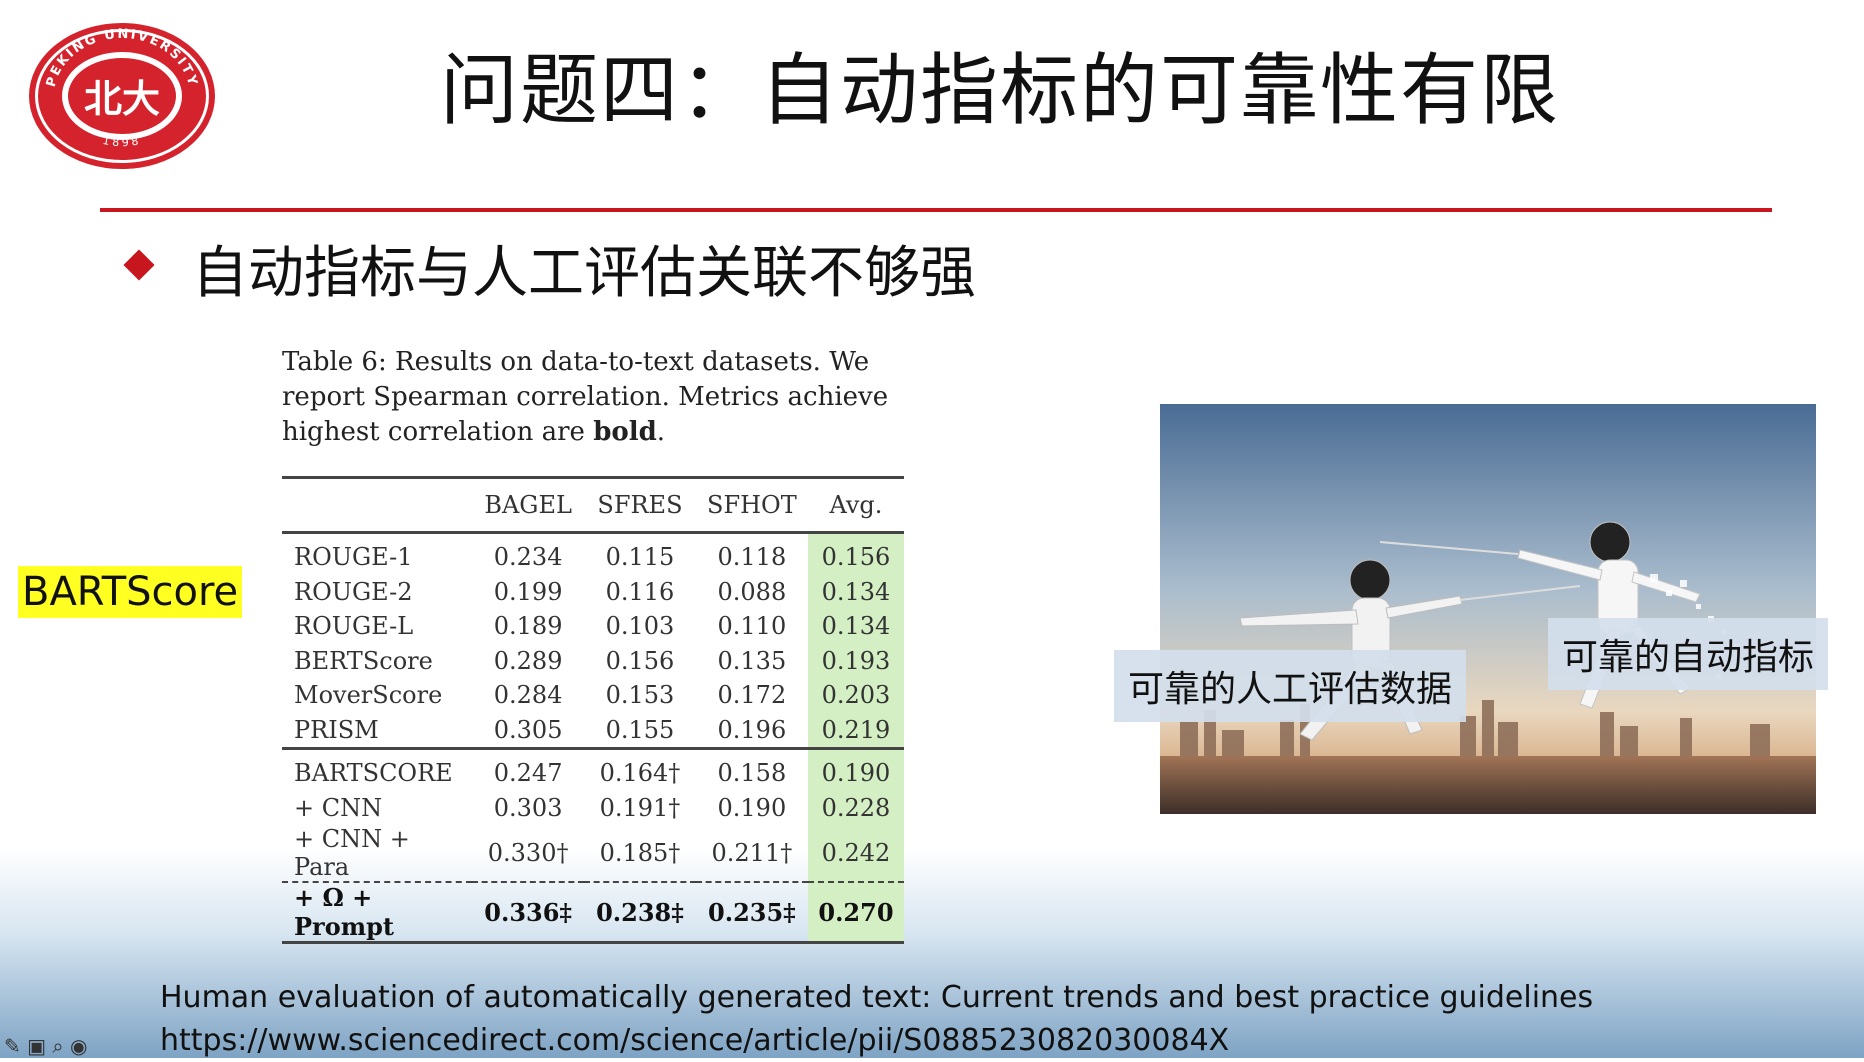 The height and width of the screenshot is (1062, 1864). I want to click on metric-name: ROUGE-L, so click(354, 626).